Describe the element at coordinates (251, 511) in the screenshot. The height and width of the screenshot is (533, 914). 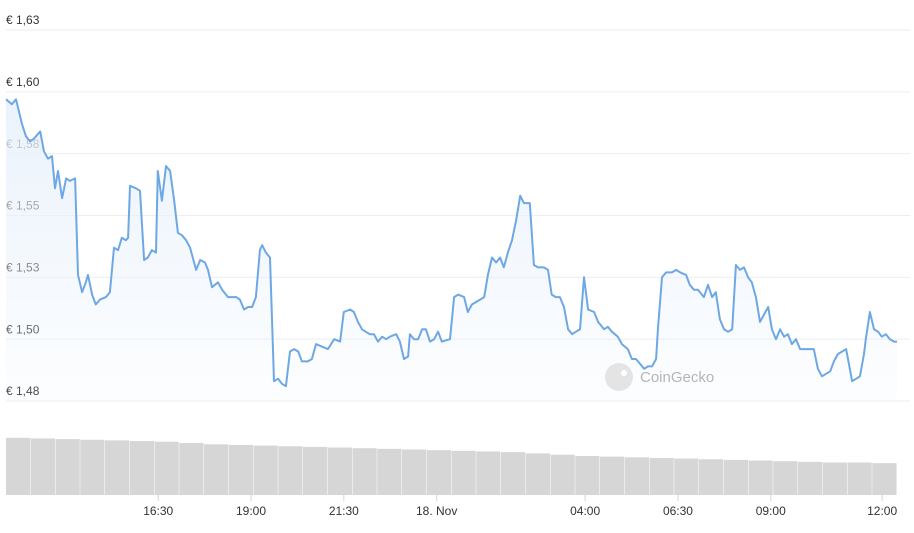
I see `x-tick-label: 19:00` at that location.